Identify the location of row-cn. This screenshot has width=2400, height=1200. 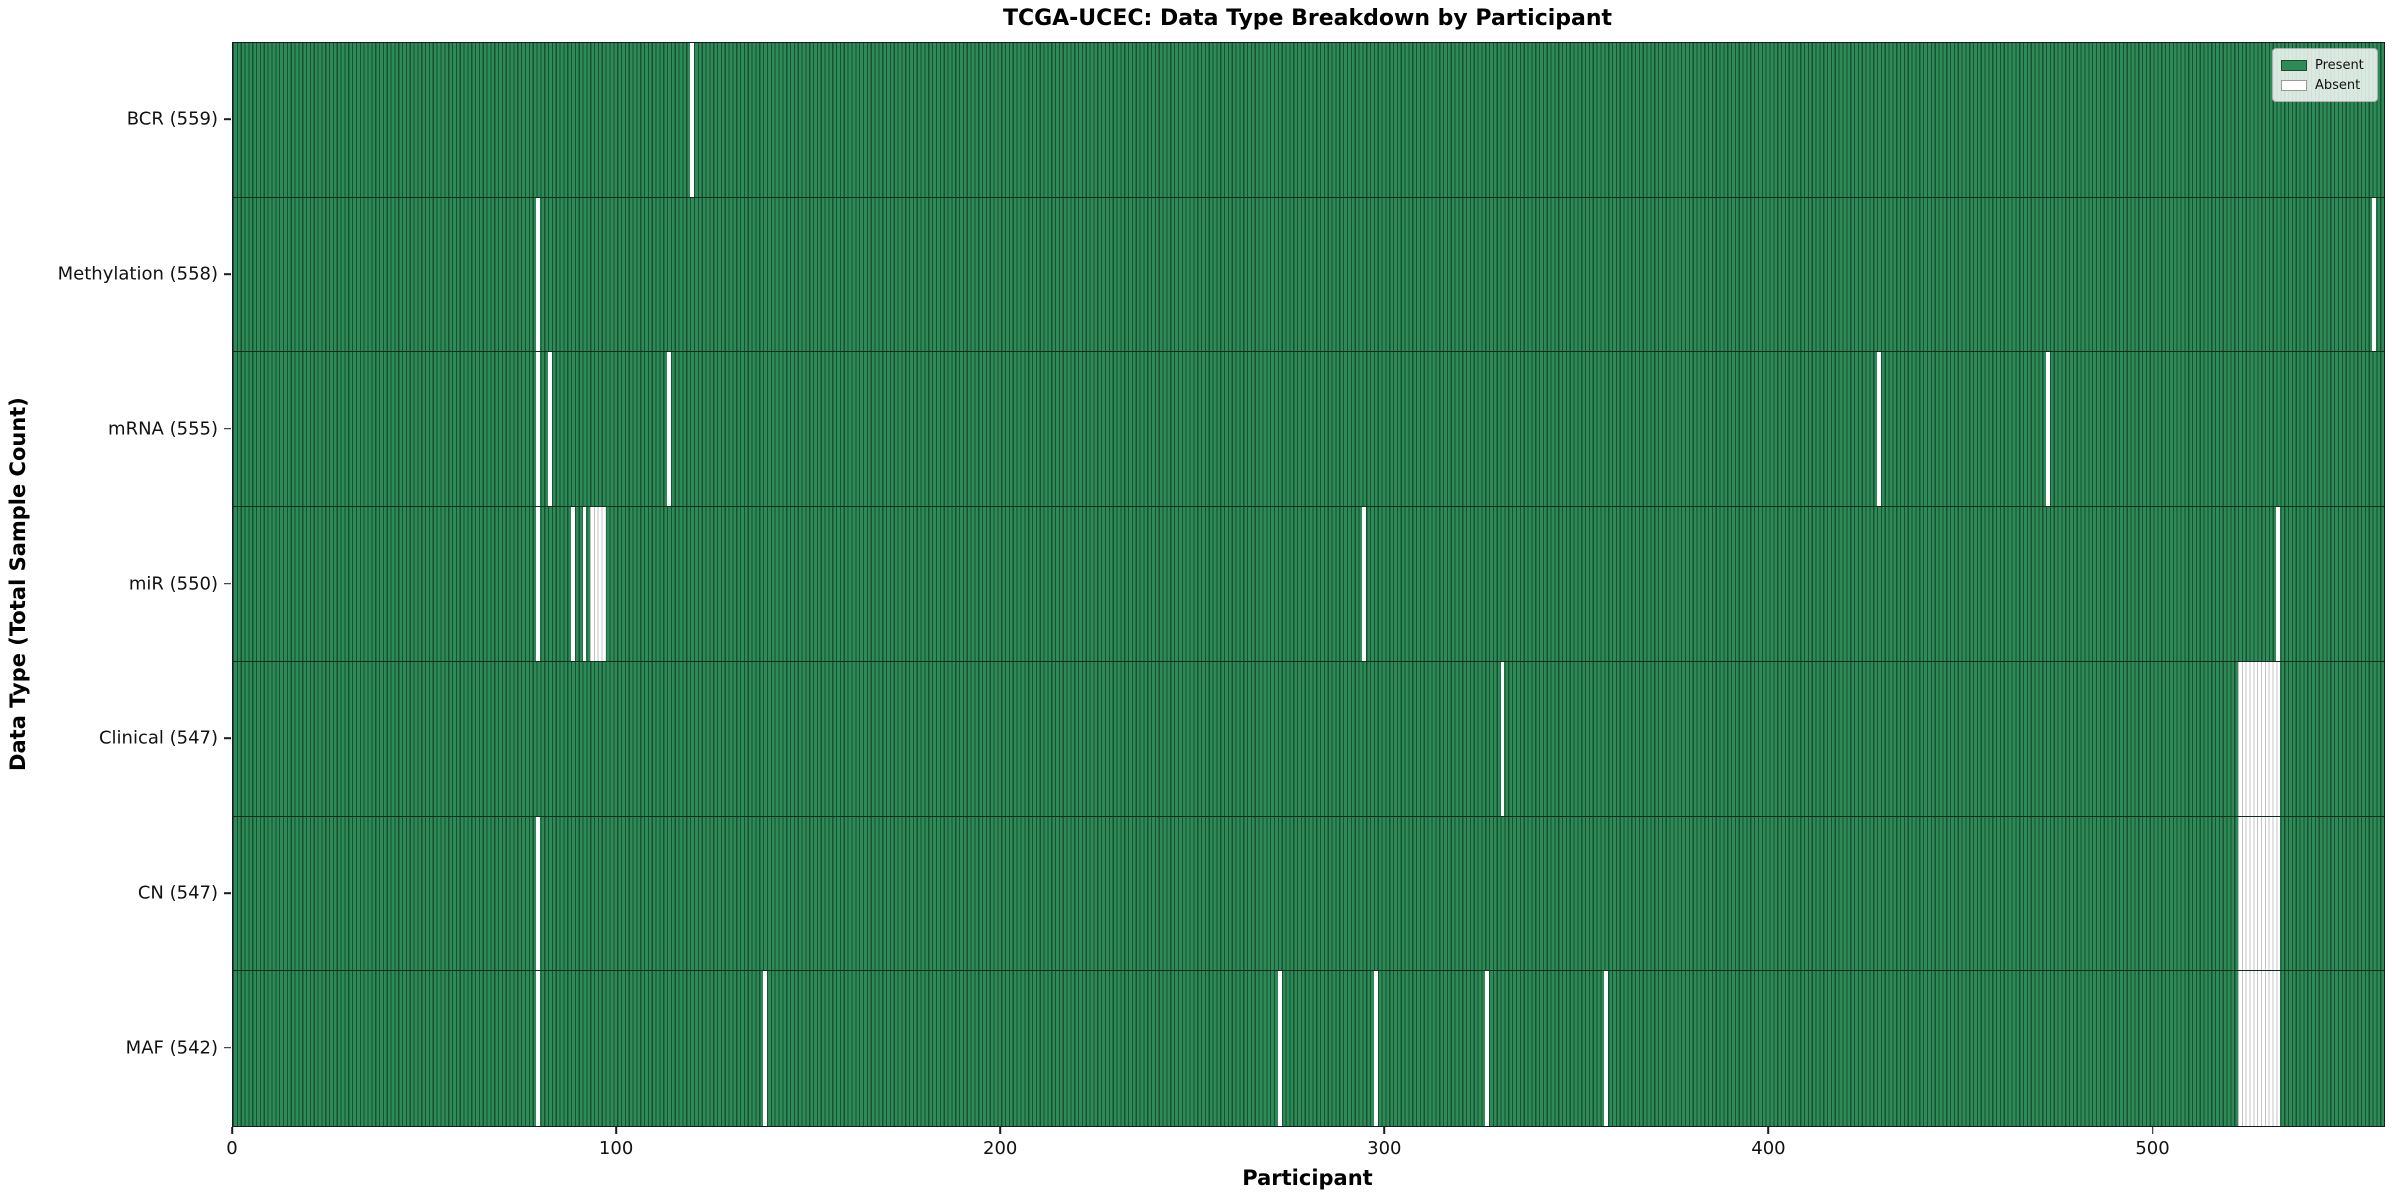
(1308, 894).